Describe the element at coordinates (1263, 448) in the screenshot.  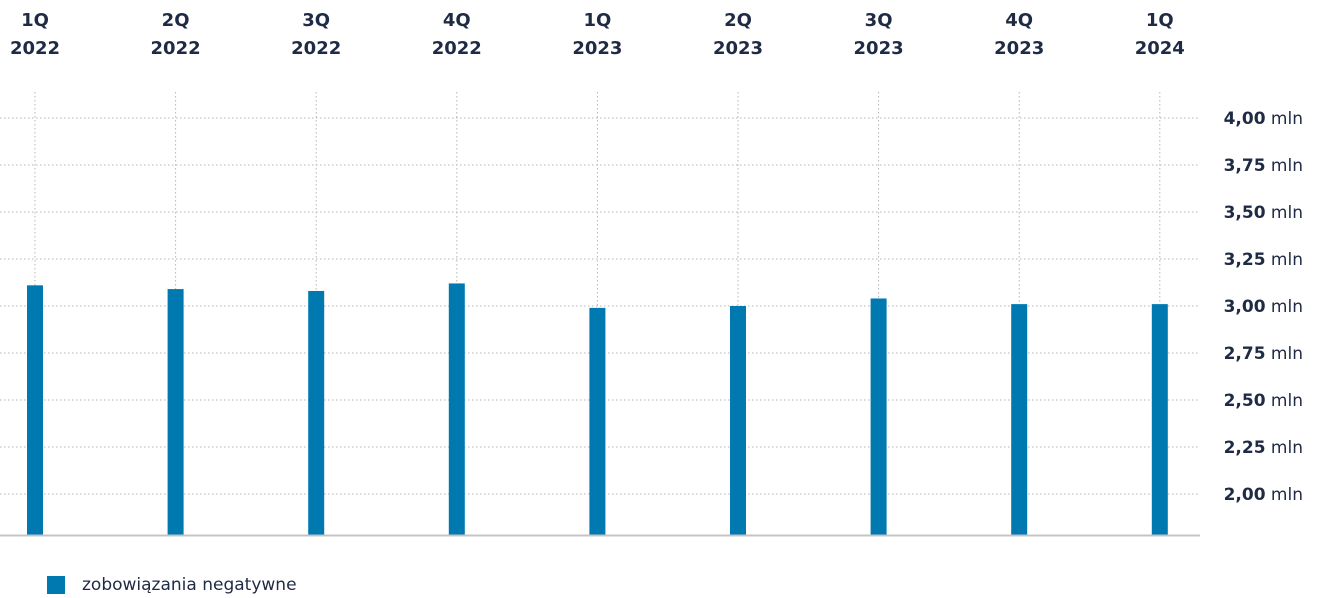
I see `y-tick-label: 2,25 mln` at that location.